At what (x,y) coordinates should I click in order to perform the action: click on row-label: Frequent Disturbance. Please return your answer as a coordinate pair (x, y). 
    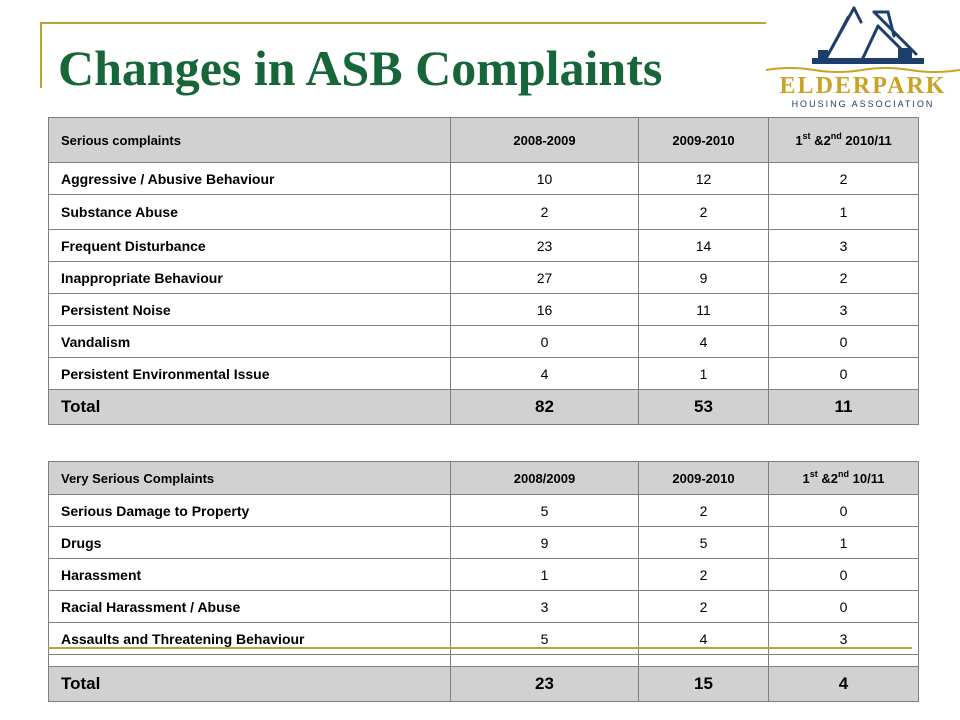
    Looking at the image, I should click on (249, 245).